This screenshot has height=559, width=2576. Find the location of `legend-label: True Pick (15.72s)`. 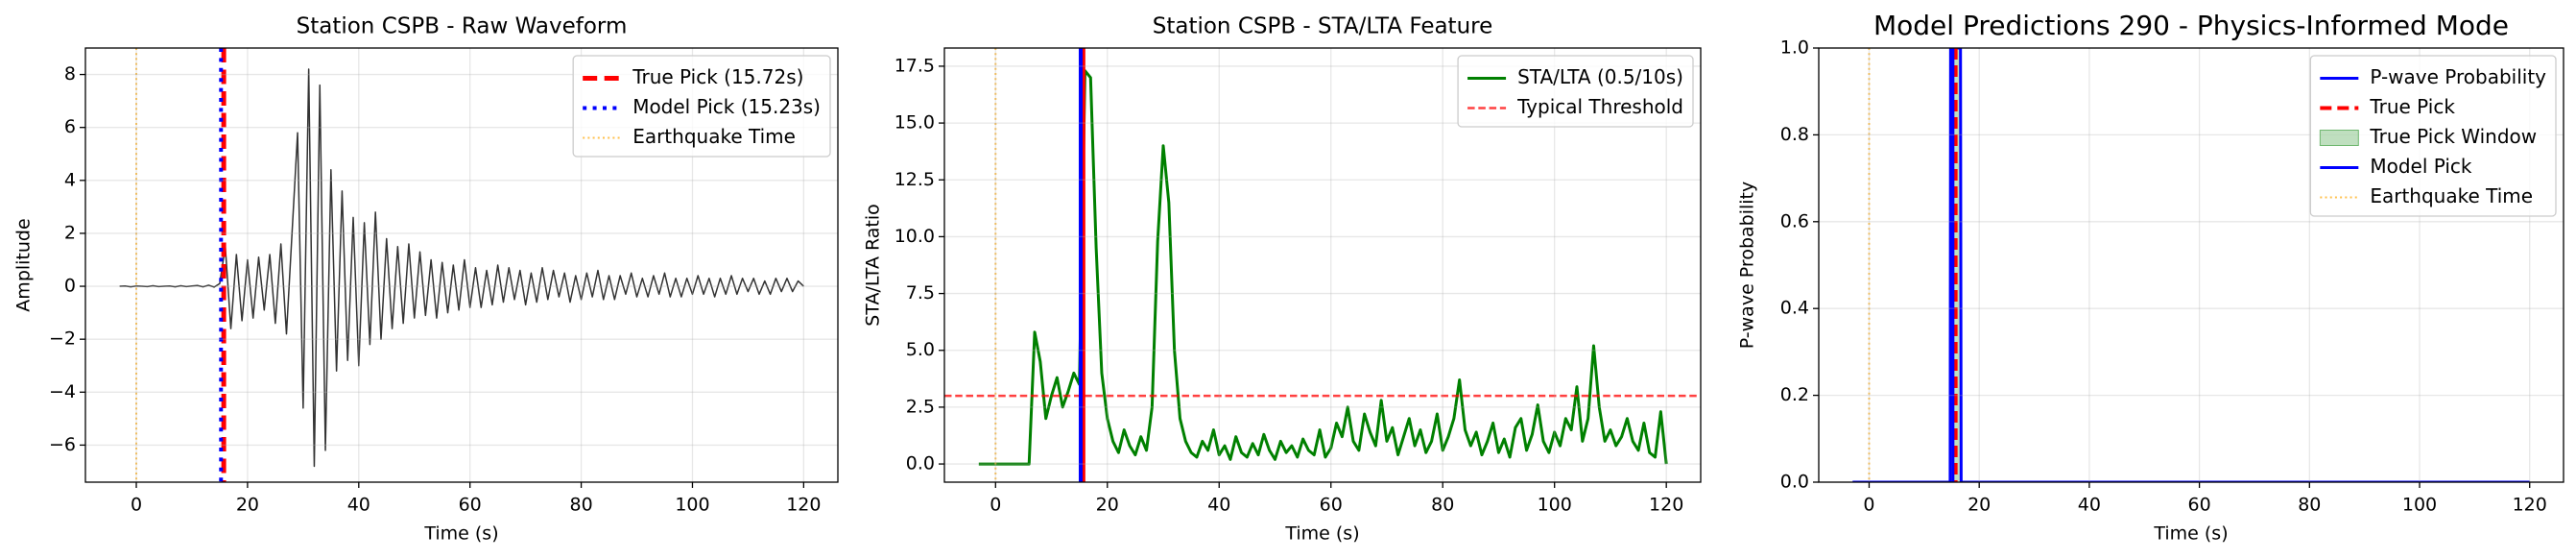

legend-label: True Pick (15.72s) is located at coordinates (717, 76).